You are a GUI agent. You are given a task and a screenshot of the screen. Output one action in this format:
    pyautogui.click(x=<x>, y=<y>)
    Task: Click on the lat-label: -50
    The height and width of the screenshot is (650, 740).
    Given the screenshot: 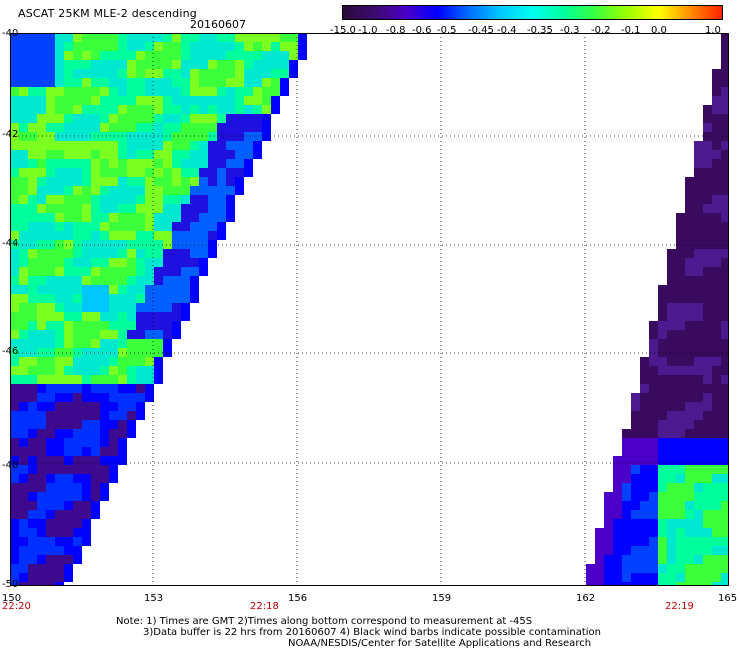 What is the action you would take?
    pyautogui.click(x=10, y=584)
    